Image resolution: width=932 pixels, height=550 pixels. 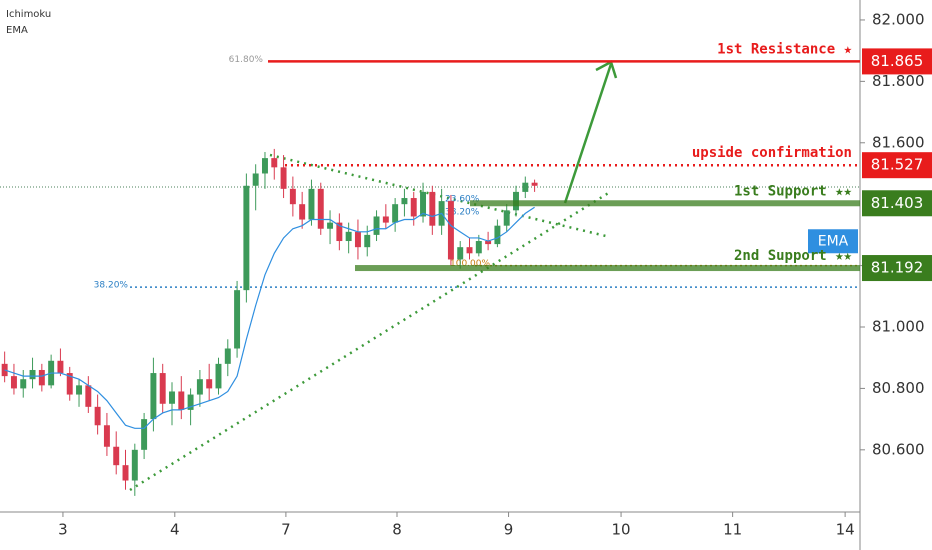 I want to click on x-tick-label: 3, so click(x=63, y=530).